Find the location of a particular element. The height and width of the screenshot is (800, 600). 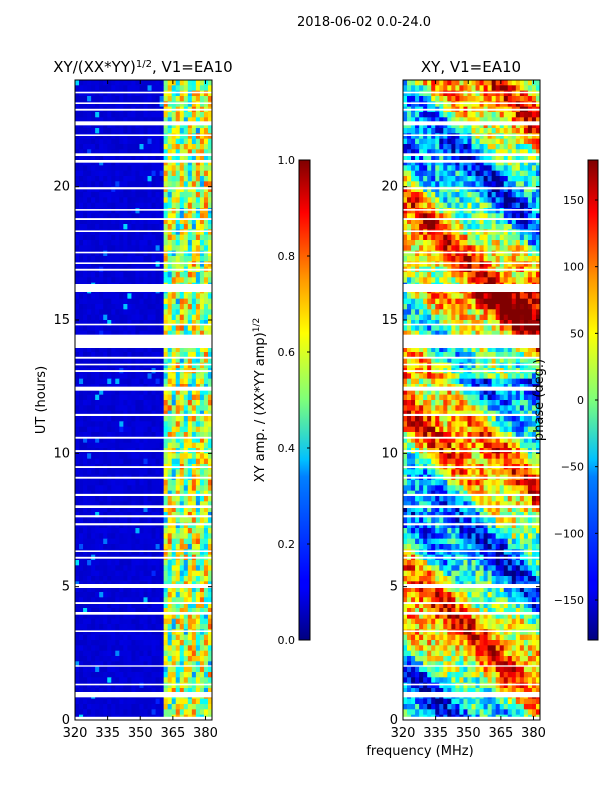

amplitude-colorbar-label-sup: 1/2 is located at coordinates (257, 325).